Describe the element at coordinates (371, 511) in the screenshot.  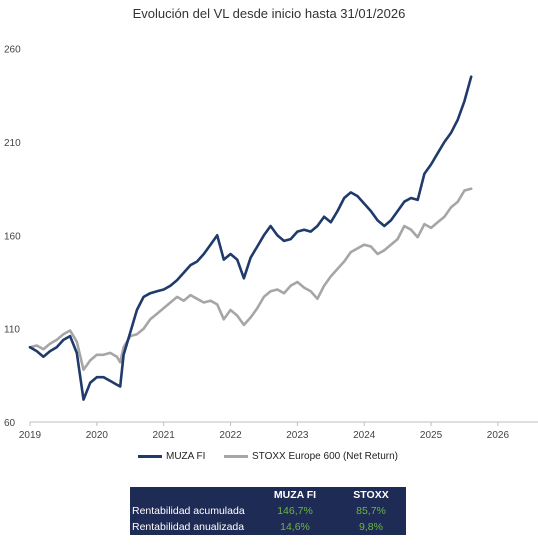
I see `row-value-stoxx: 85,7%` at that location.